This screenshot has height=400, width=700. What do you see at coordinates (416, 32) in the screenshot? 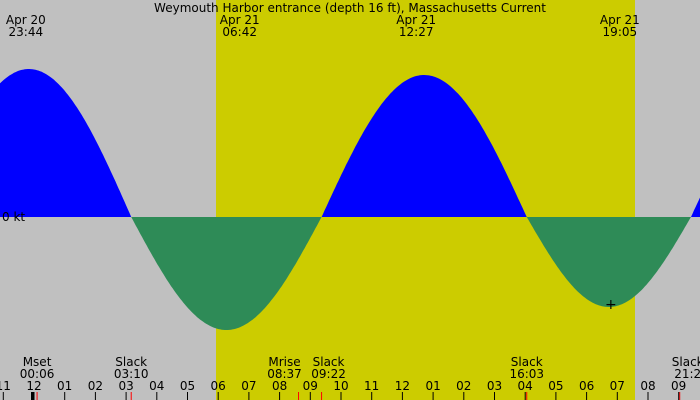
I see `extremum-time: 12:27` at bounding box center [416, 32].